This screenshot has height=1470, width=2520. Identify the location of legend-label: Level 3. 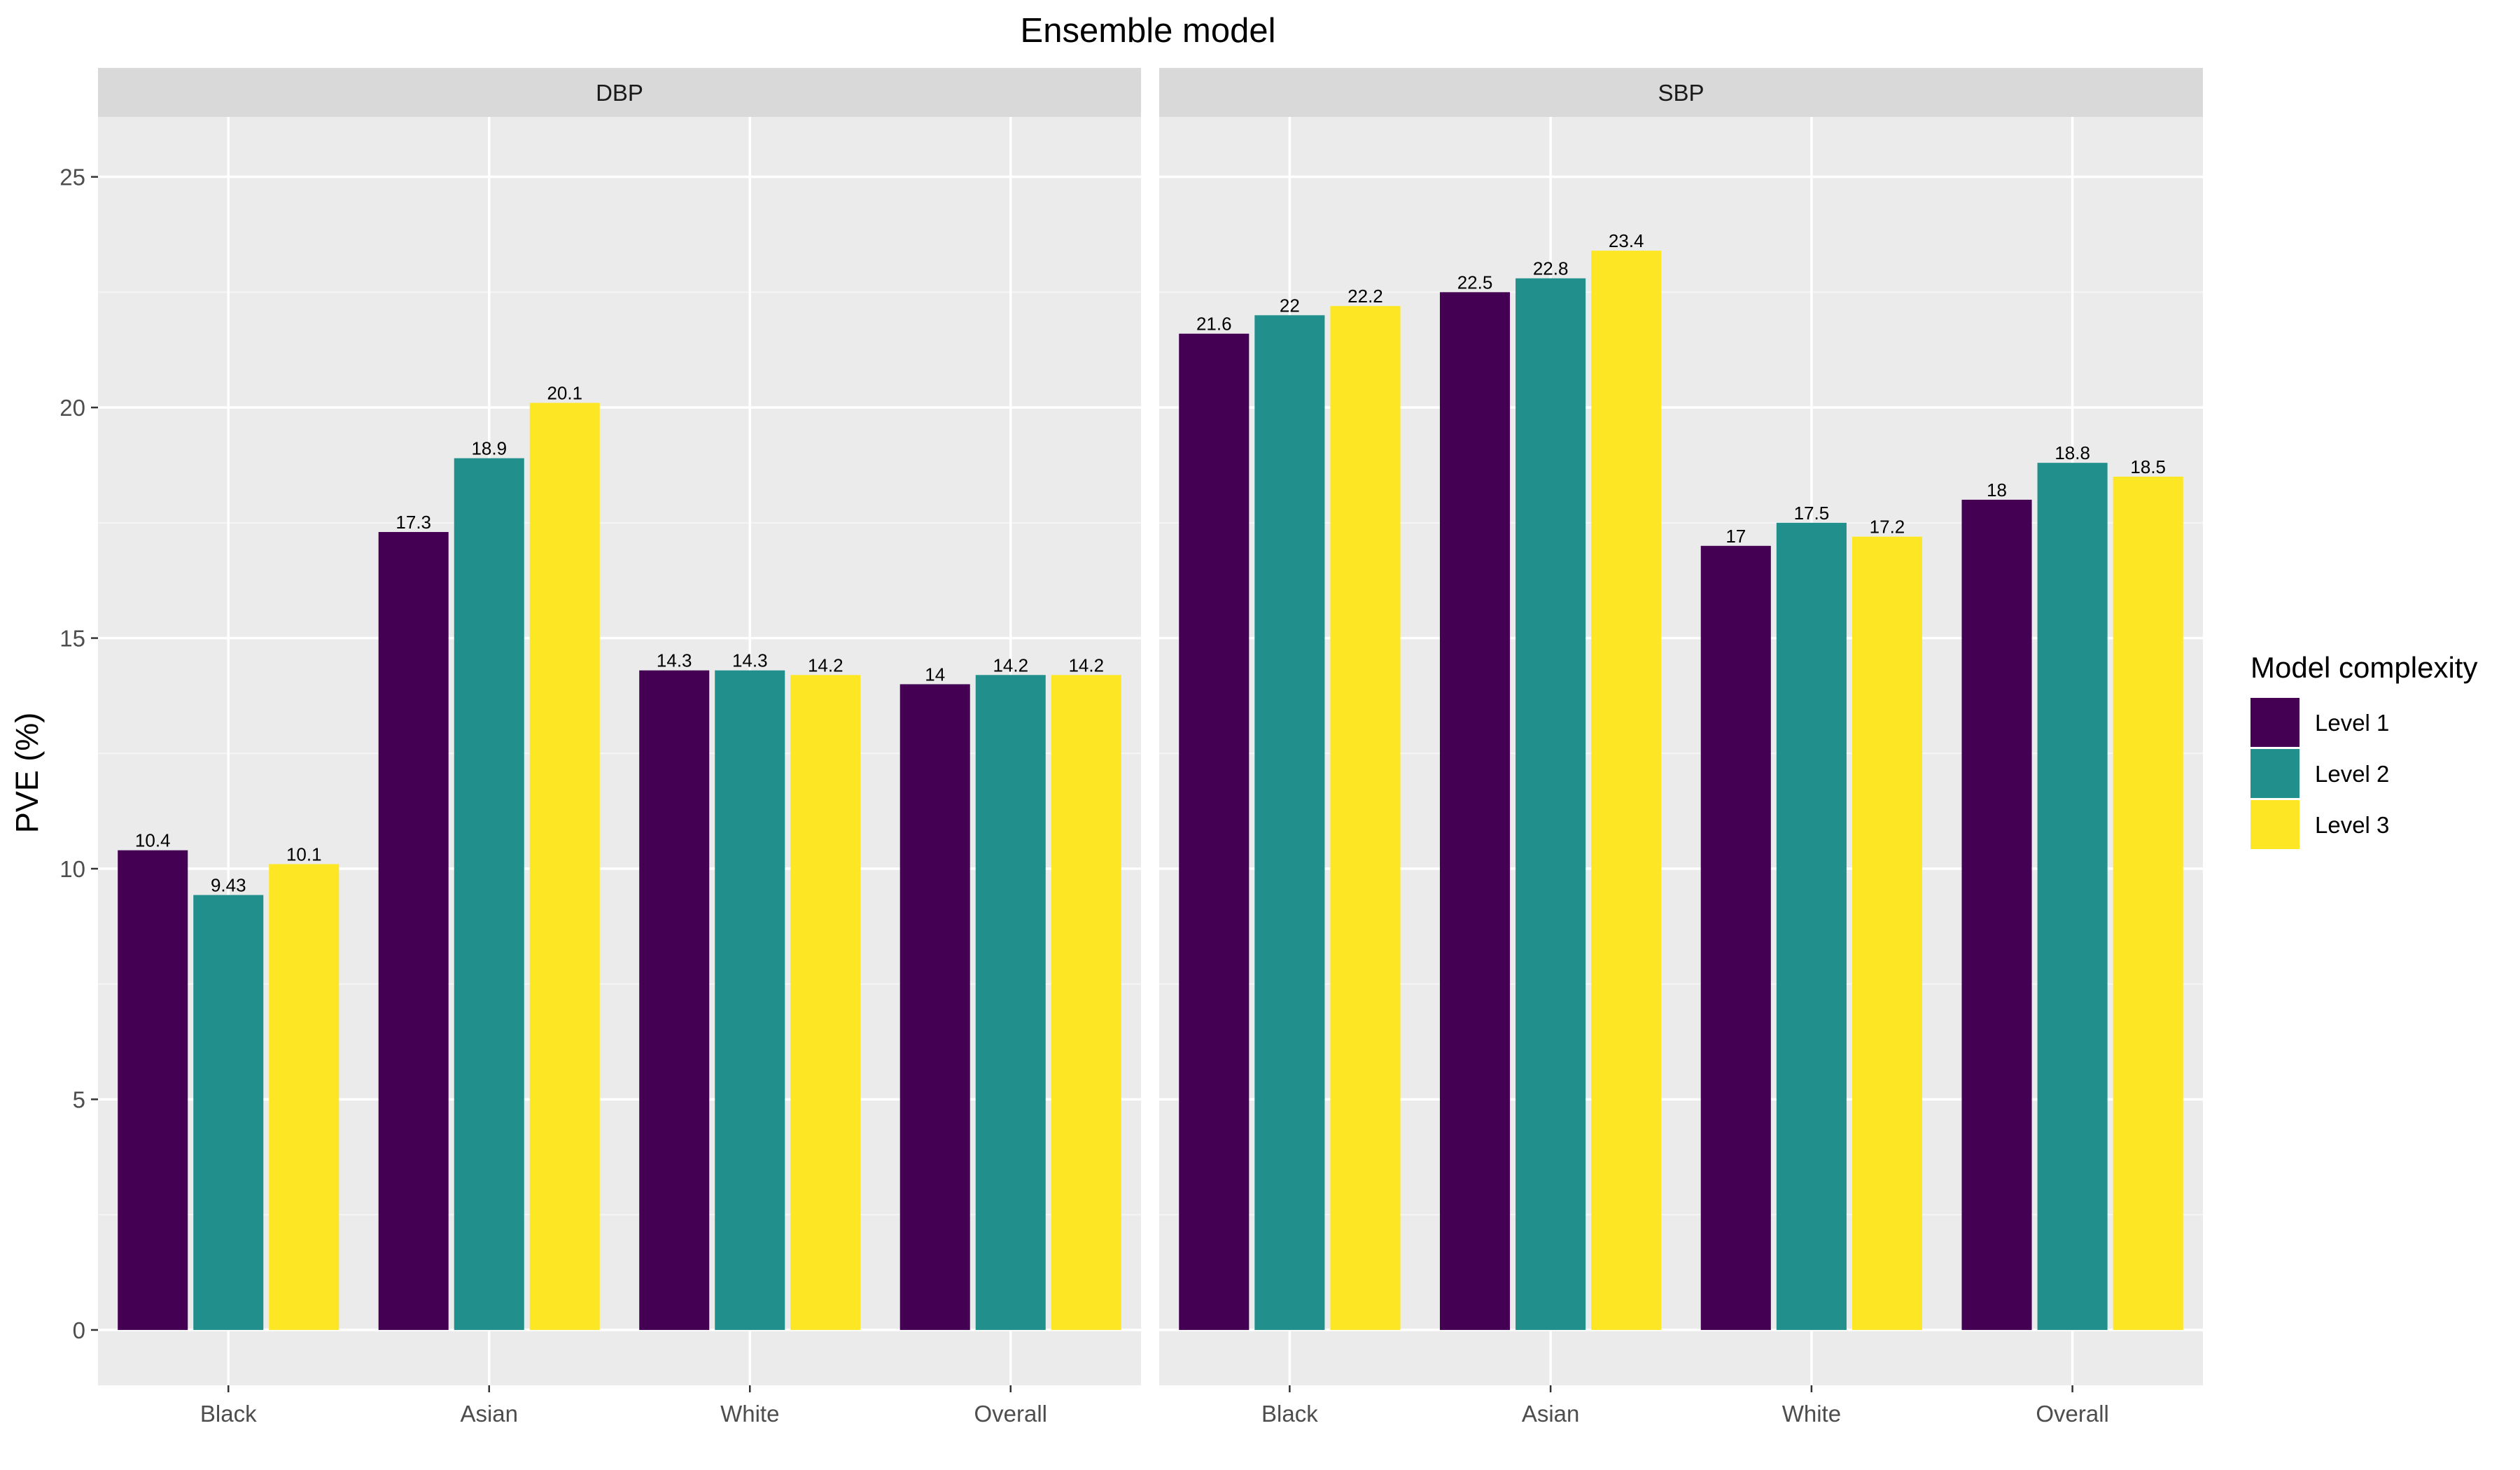
(2352, 825).